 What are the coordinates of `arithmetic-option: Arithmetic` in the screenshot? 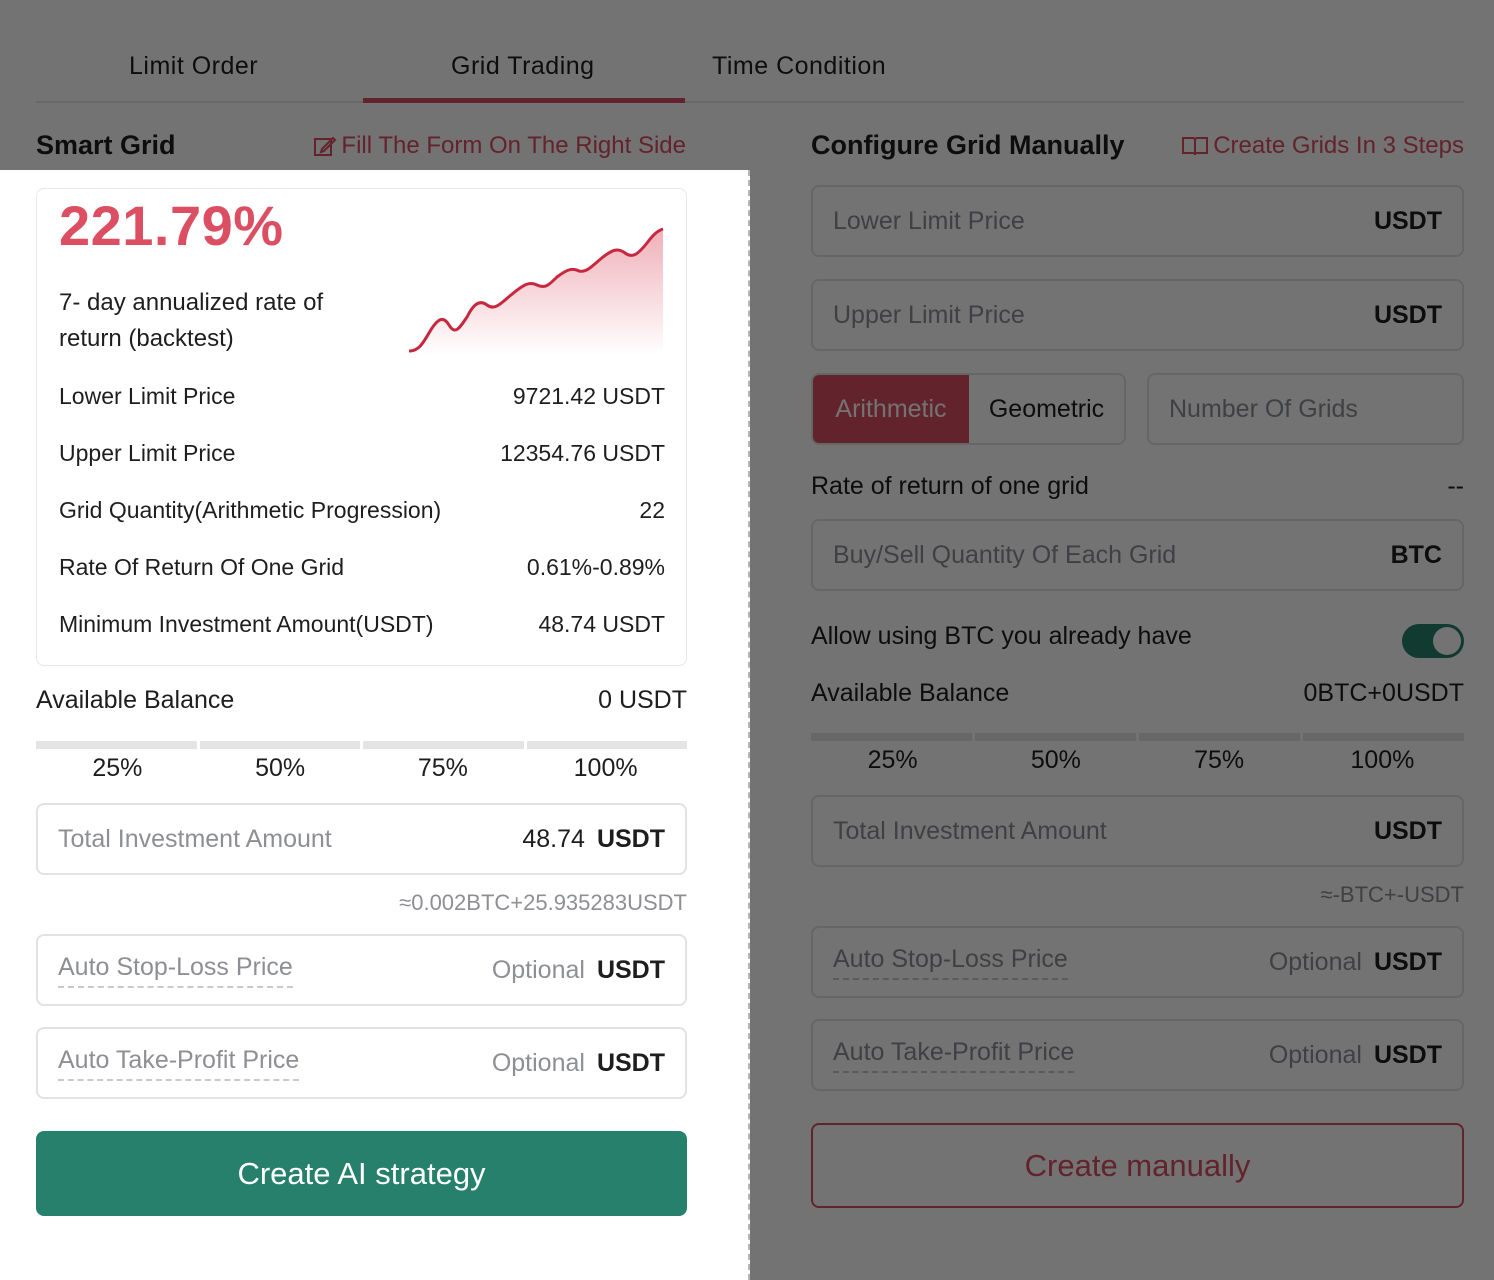 It's located at (891, 409).